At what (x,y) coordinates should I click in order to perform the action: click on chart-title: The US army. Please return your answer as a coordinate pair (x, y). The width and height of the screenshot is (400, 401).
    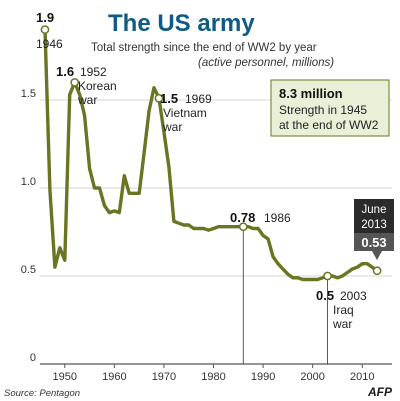
    Looking at the image, I should click on (181, 23).